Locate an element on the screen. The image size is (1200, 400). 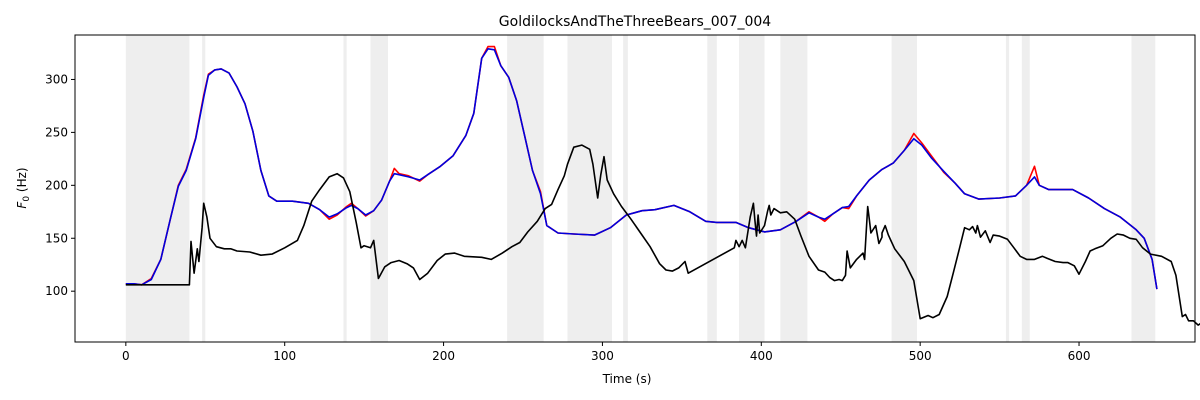
y-tick-label-300: 300 is located at coordinates (56, 79).